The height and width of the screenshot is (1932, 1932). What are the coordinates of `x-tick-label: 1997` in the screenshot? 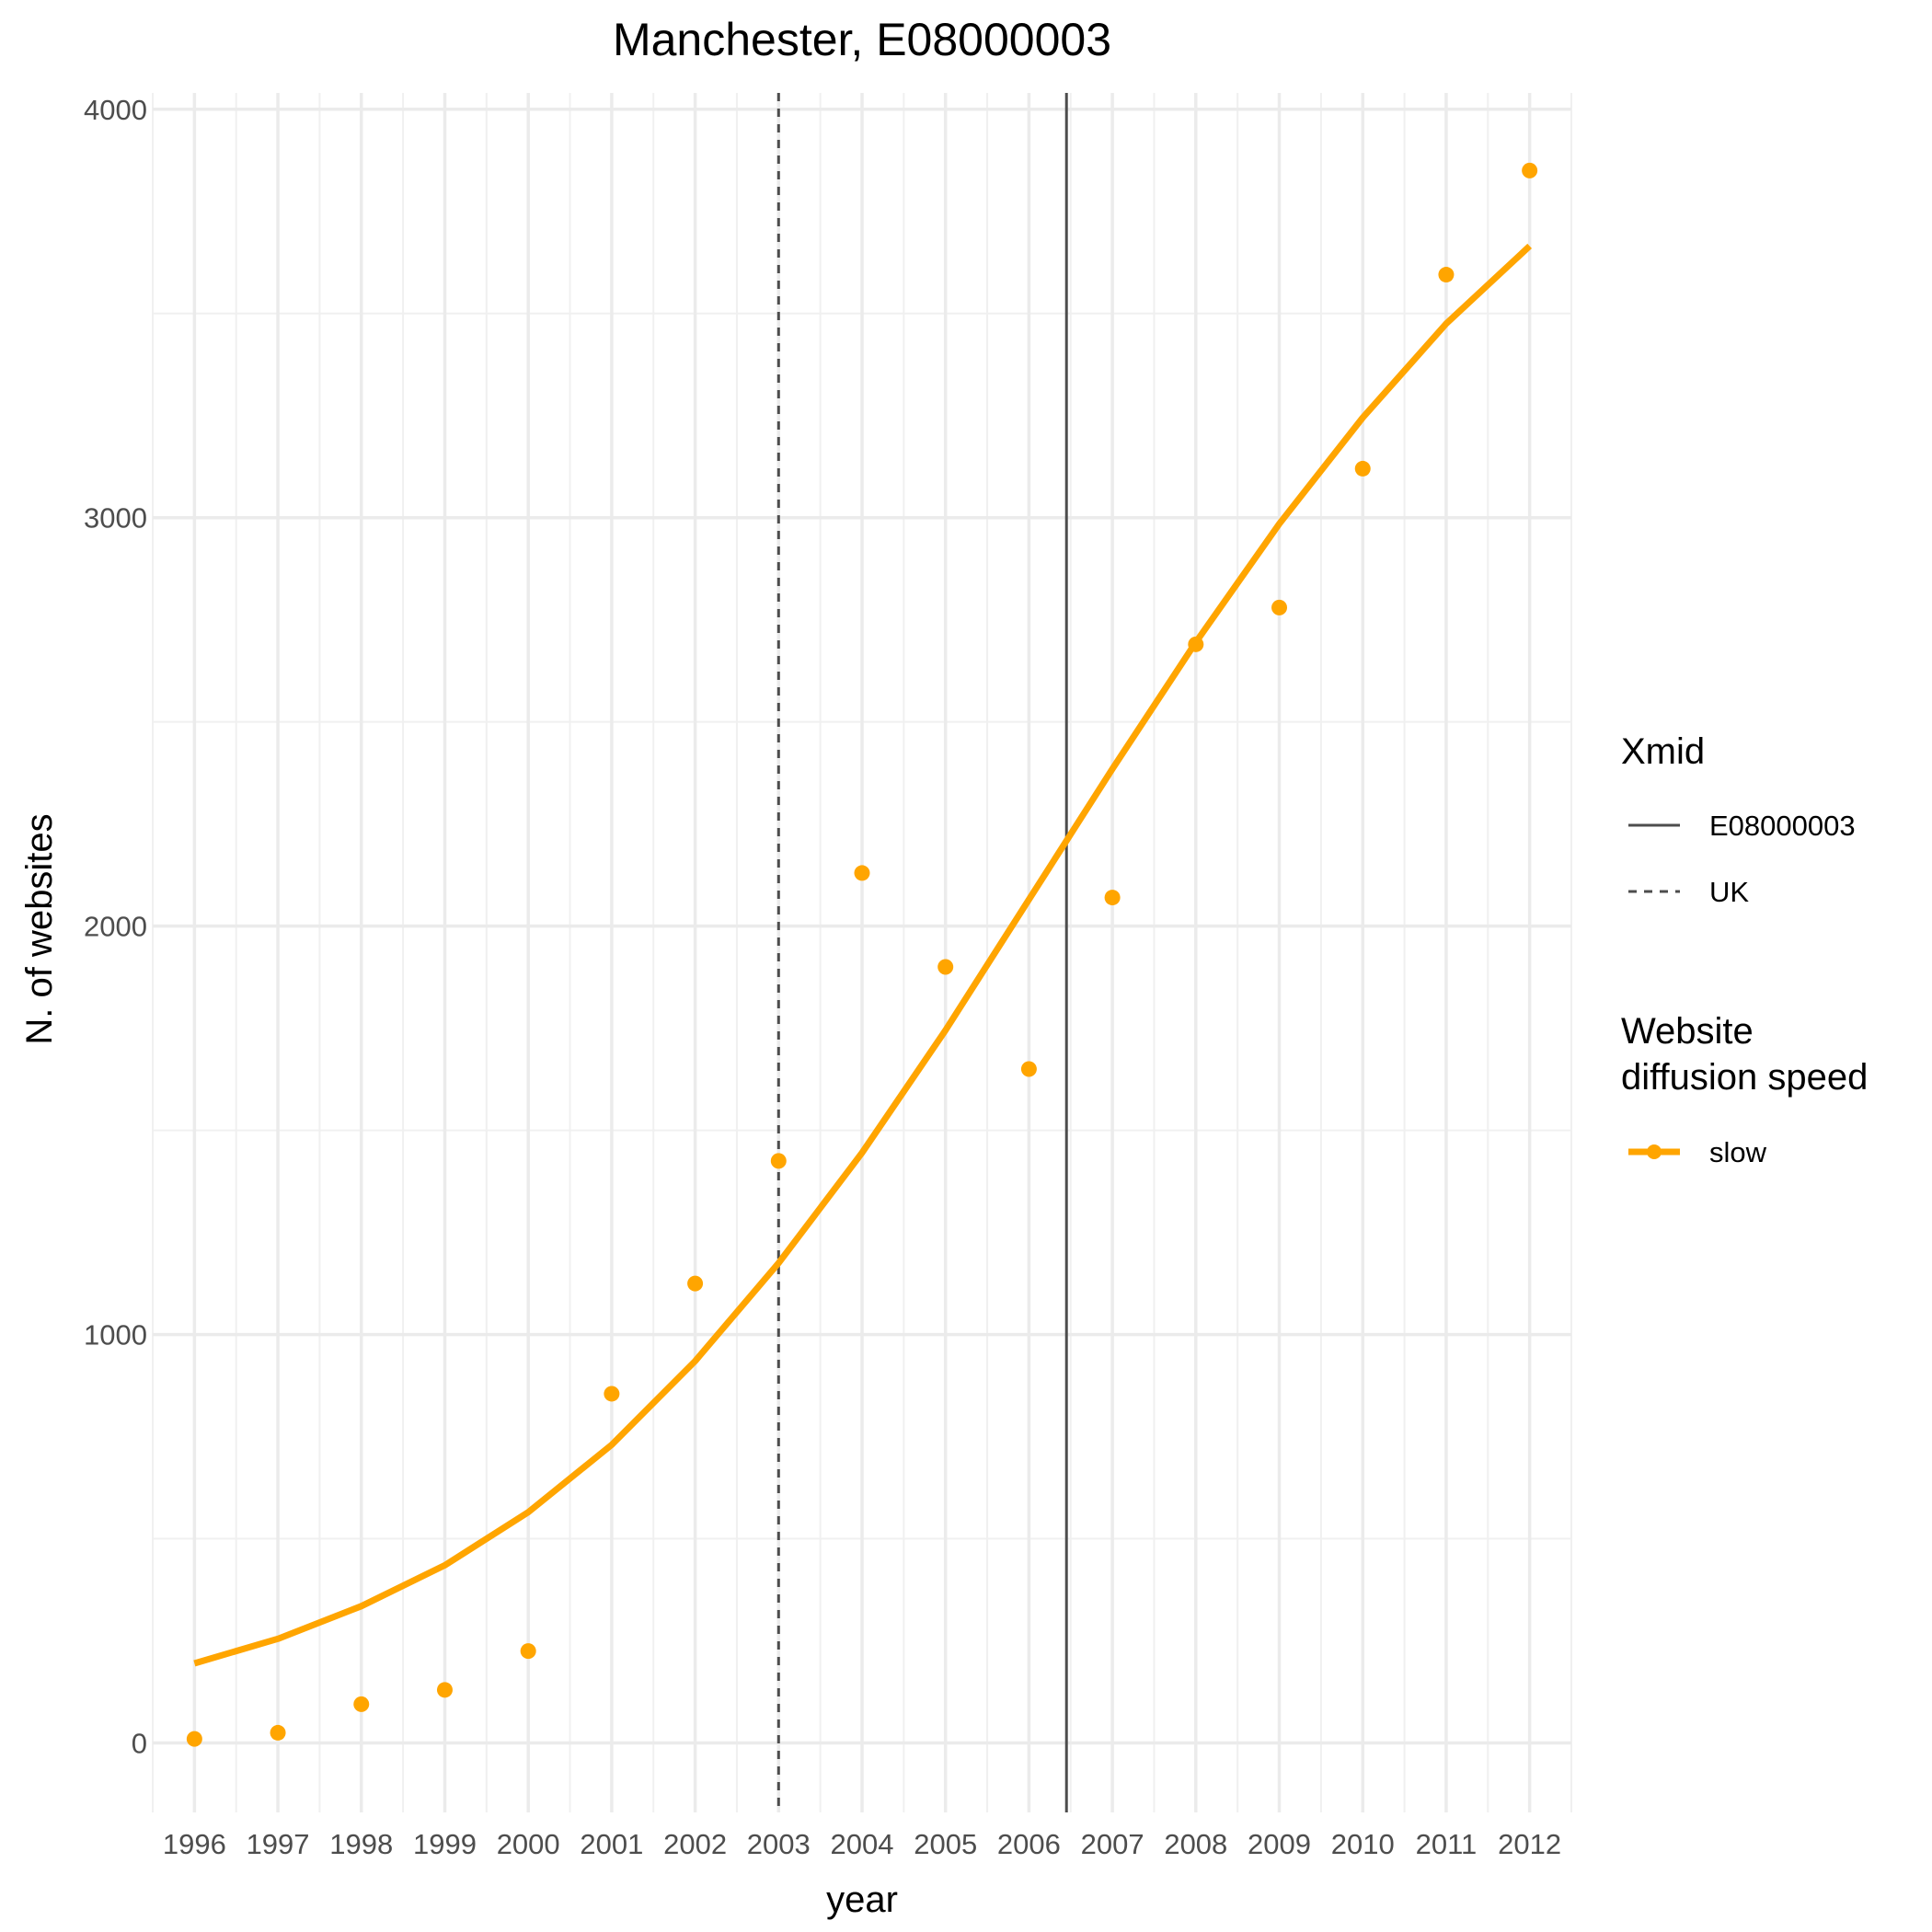 It's located at (278, 1844).